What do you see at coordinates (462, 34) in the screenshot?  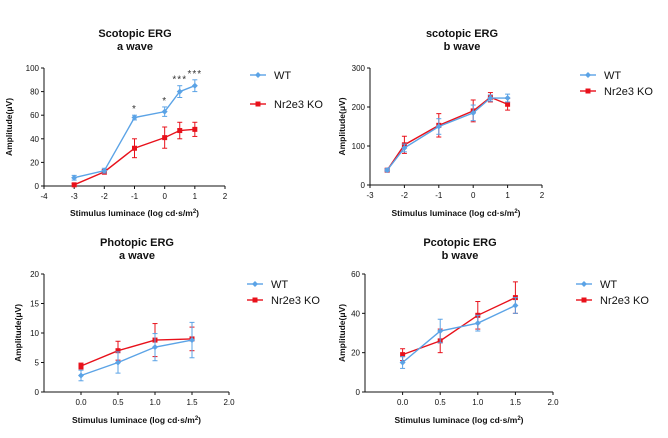 I see `chart-title: scotopic ERG` at bounding box center [462, 34].